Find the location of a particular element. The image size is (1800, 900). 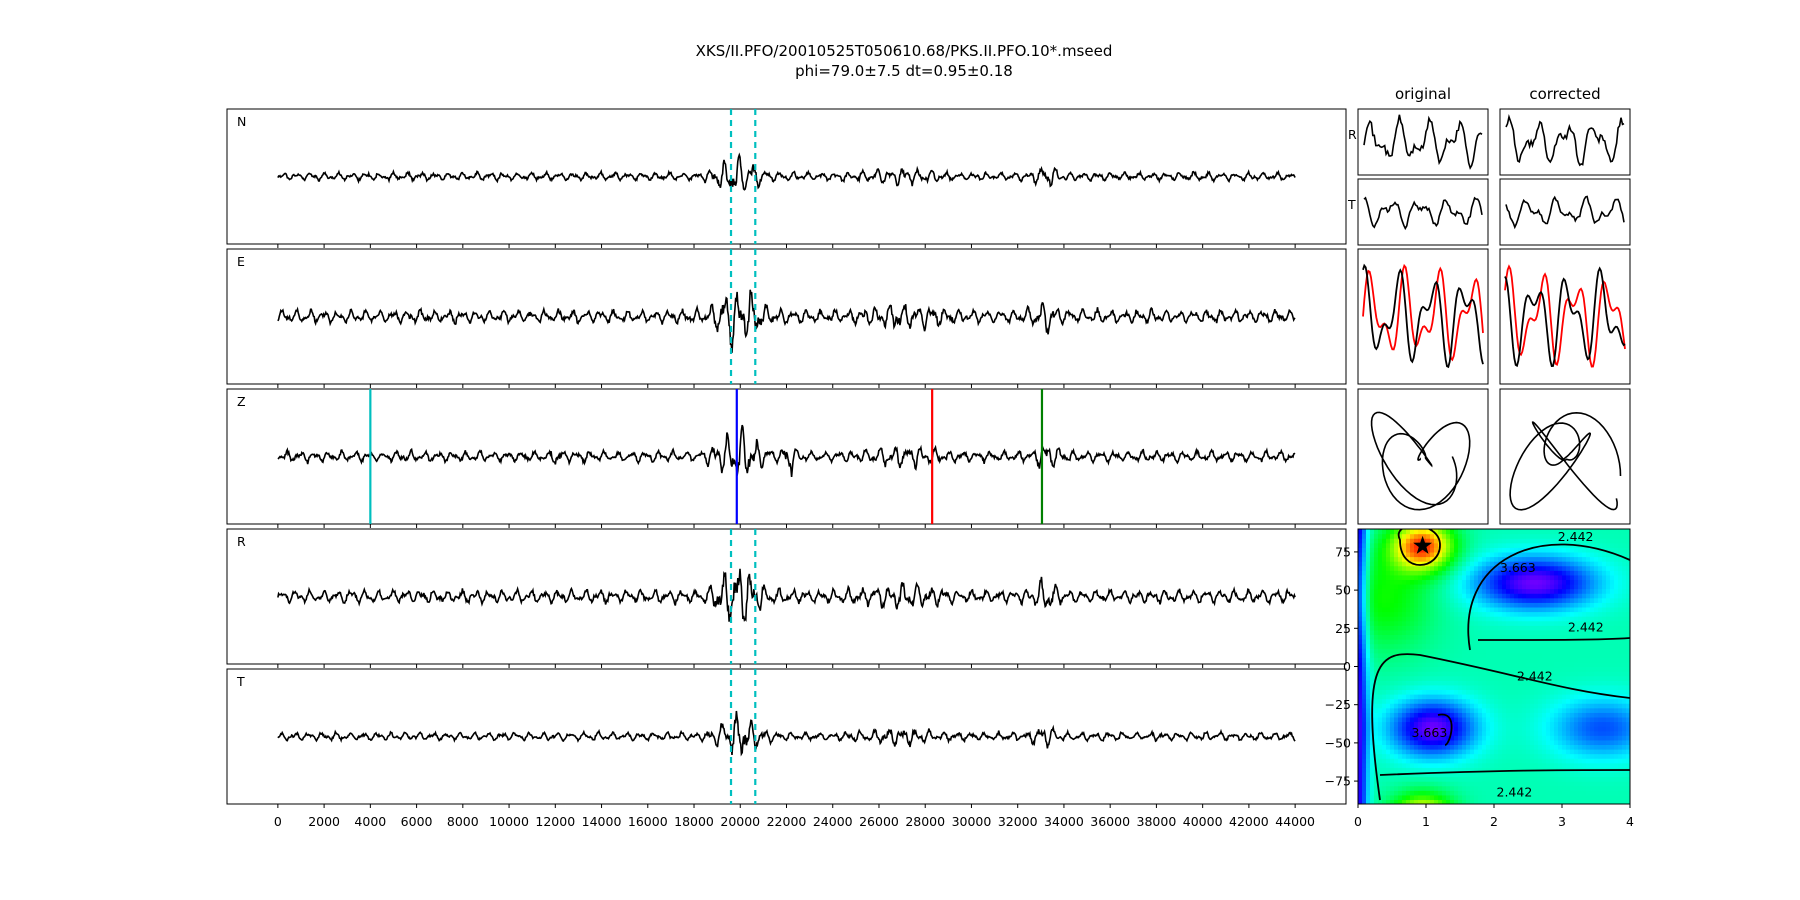

x-tick-label: 30000 is located at coordinates (972, 821).